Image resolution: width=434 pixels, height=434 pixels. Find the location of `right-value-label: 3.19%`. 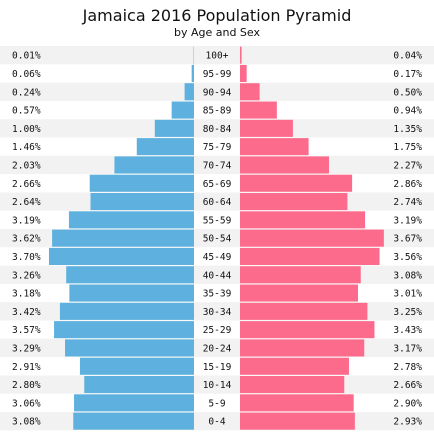

right-value-label: 3.19% is located at coordinates (407, 220).